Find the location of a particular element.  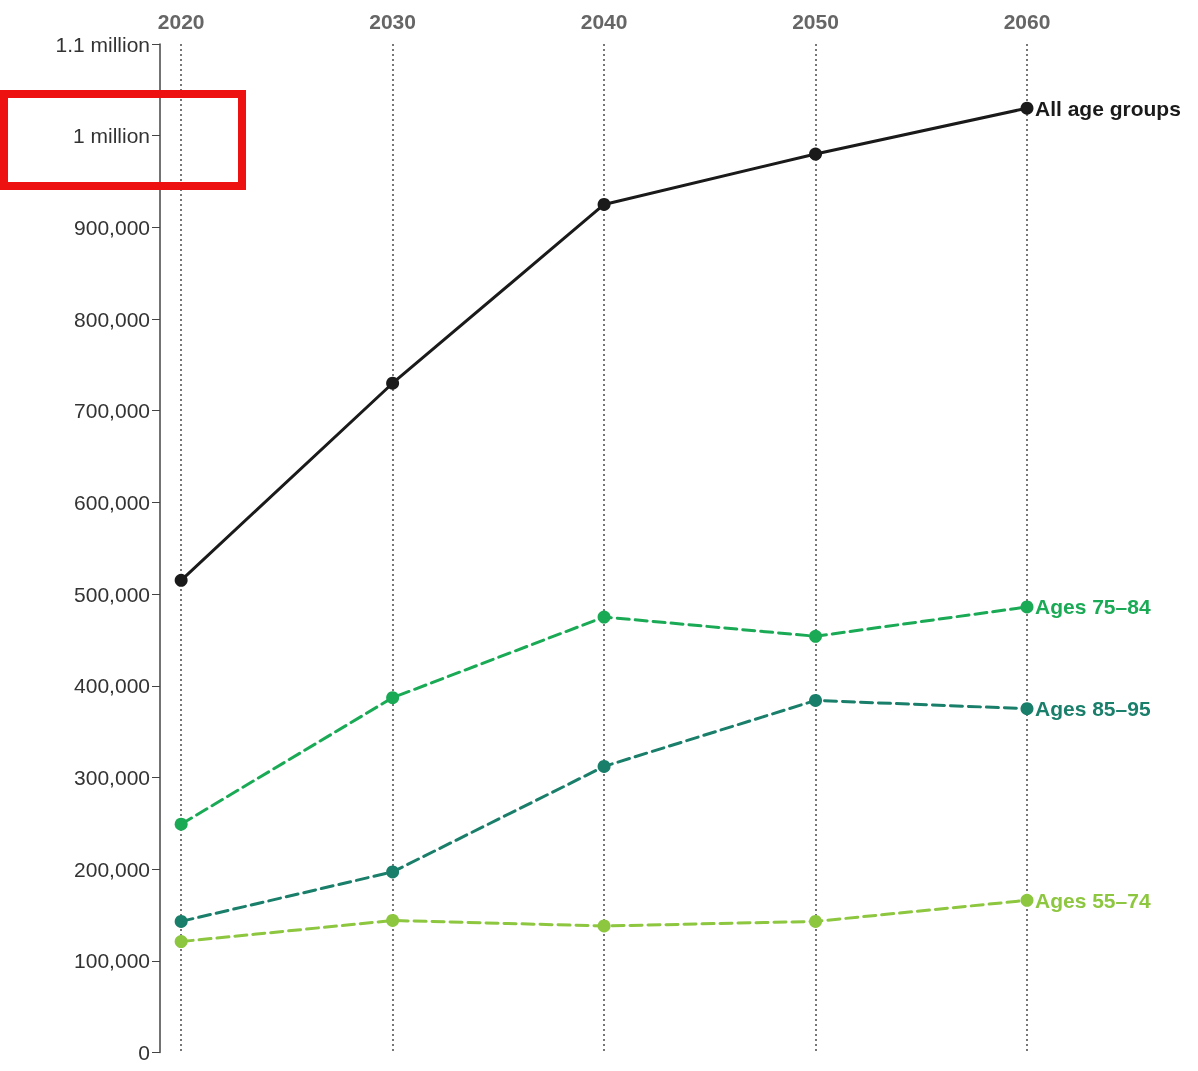

y-tick-label: 300,000 is located at coordinates (112, 777).